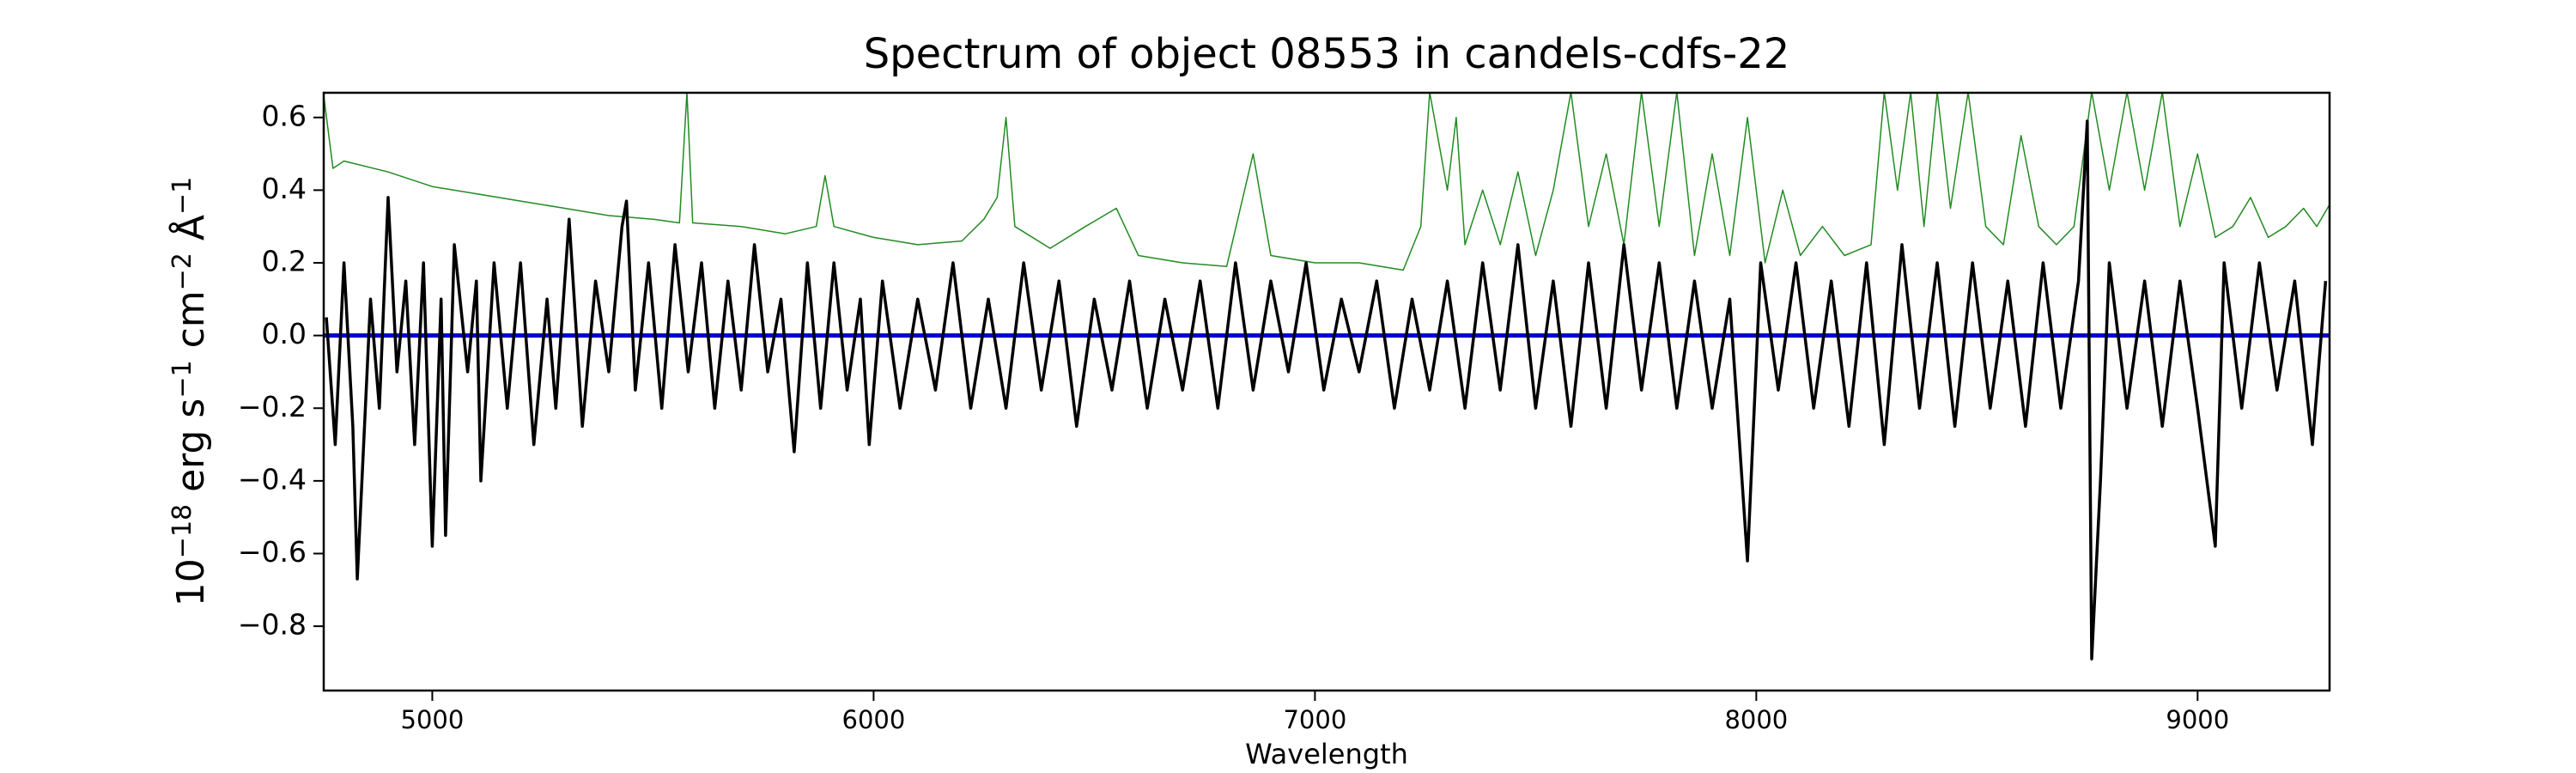 This screenshot has height=773, width=2576. What do you see at coordinates (284, 115) in the screenshot?
I see `y-tick-label: 0.6` at bounding box center [284, 115].